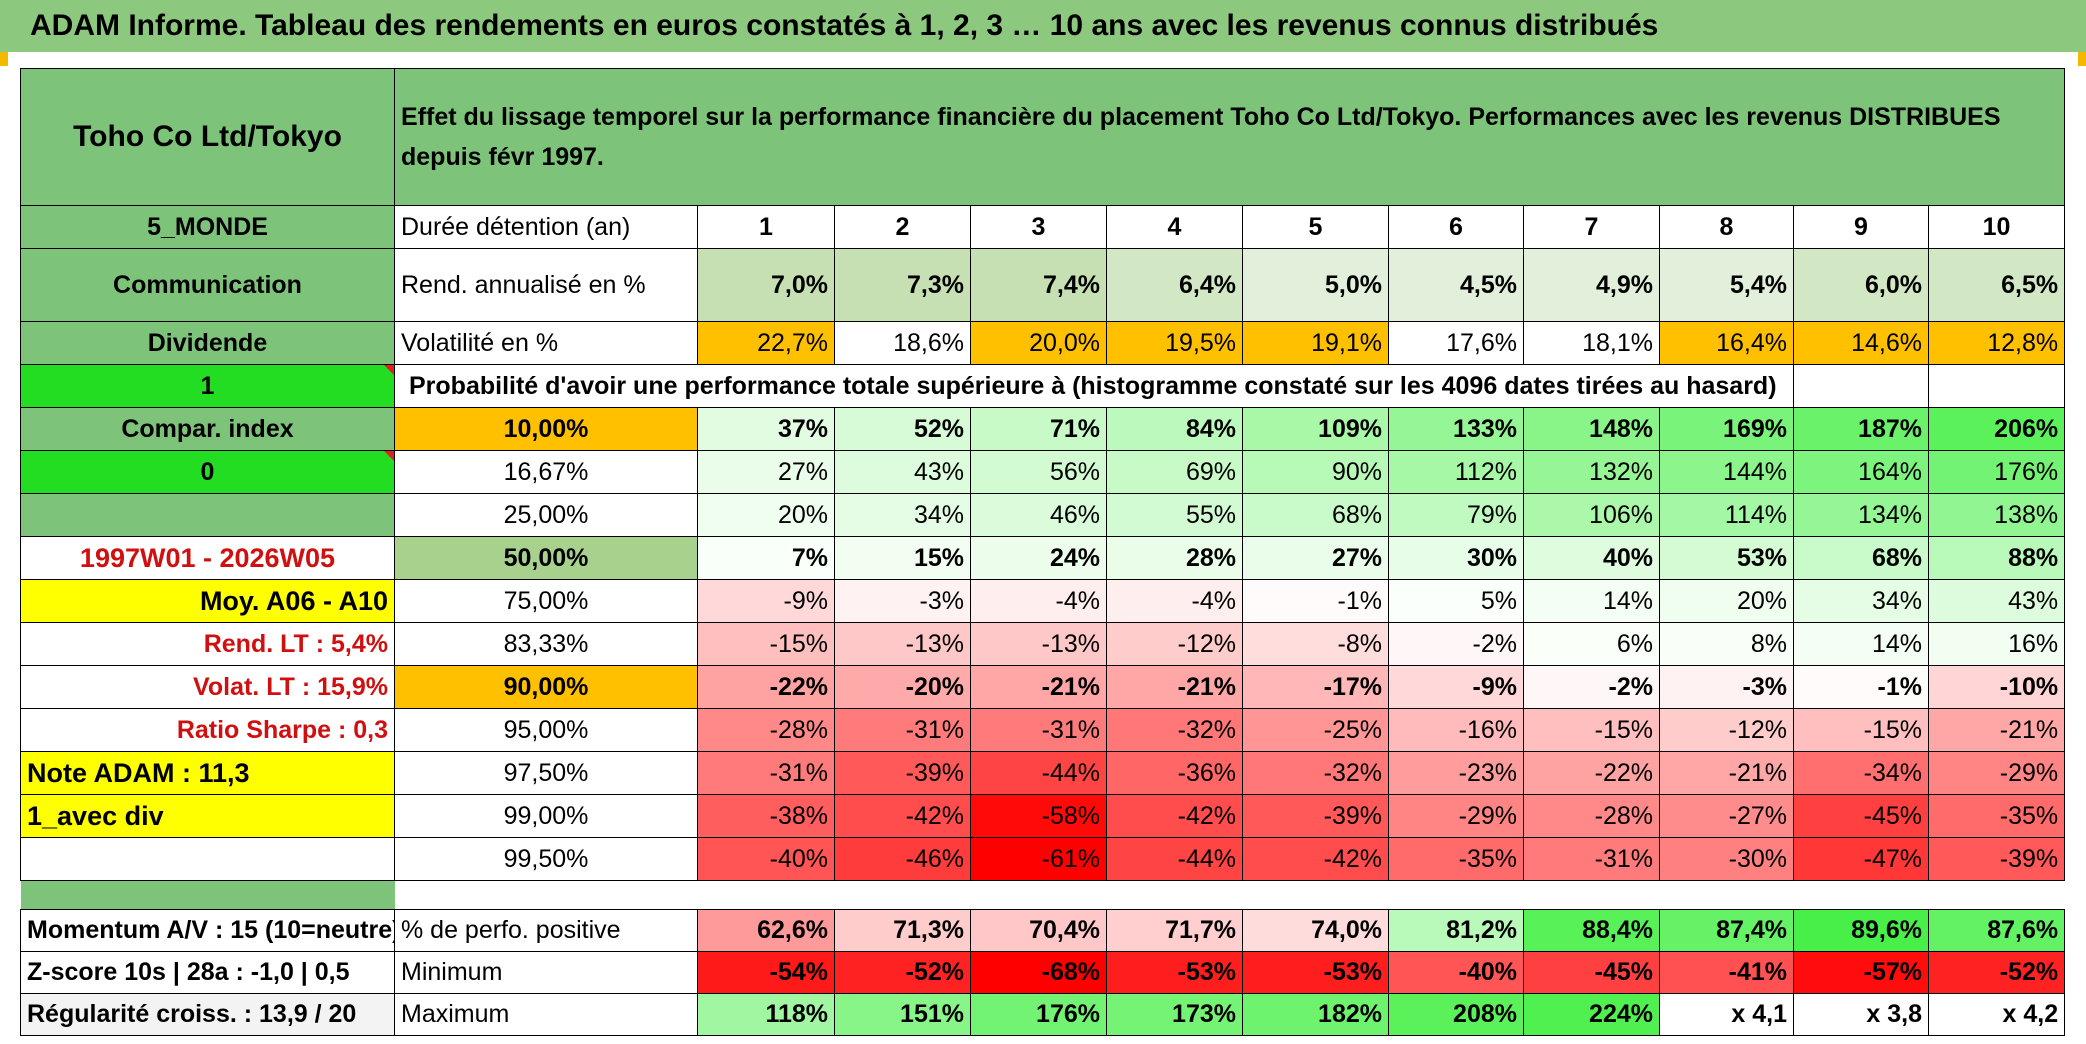 This screenshot has height=1044, width=2086. I want to click on annualized-return-cell: 5,0%, so click(1315, 285).